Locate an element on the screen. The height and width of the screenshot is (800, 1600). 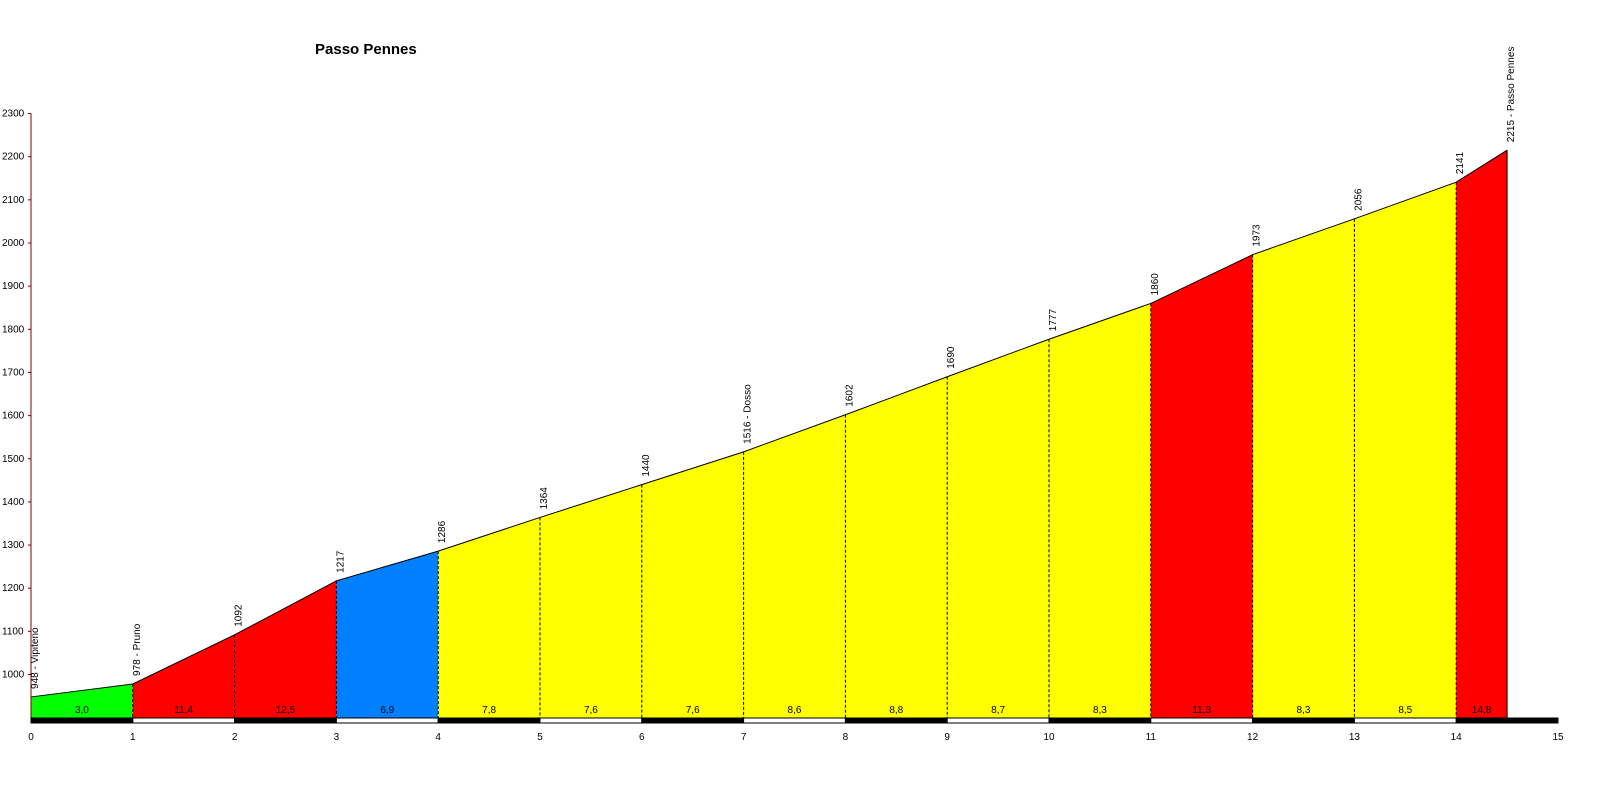
x-tick-label: 12 is located at coordinates (1253, 737).